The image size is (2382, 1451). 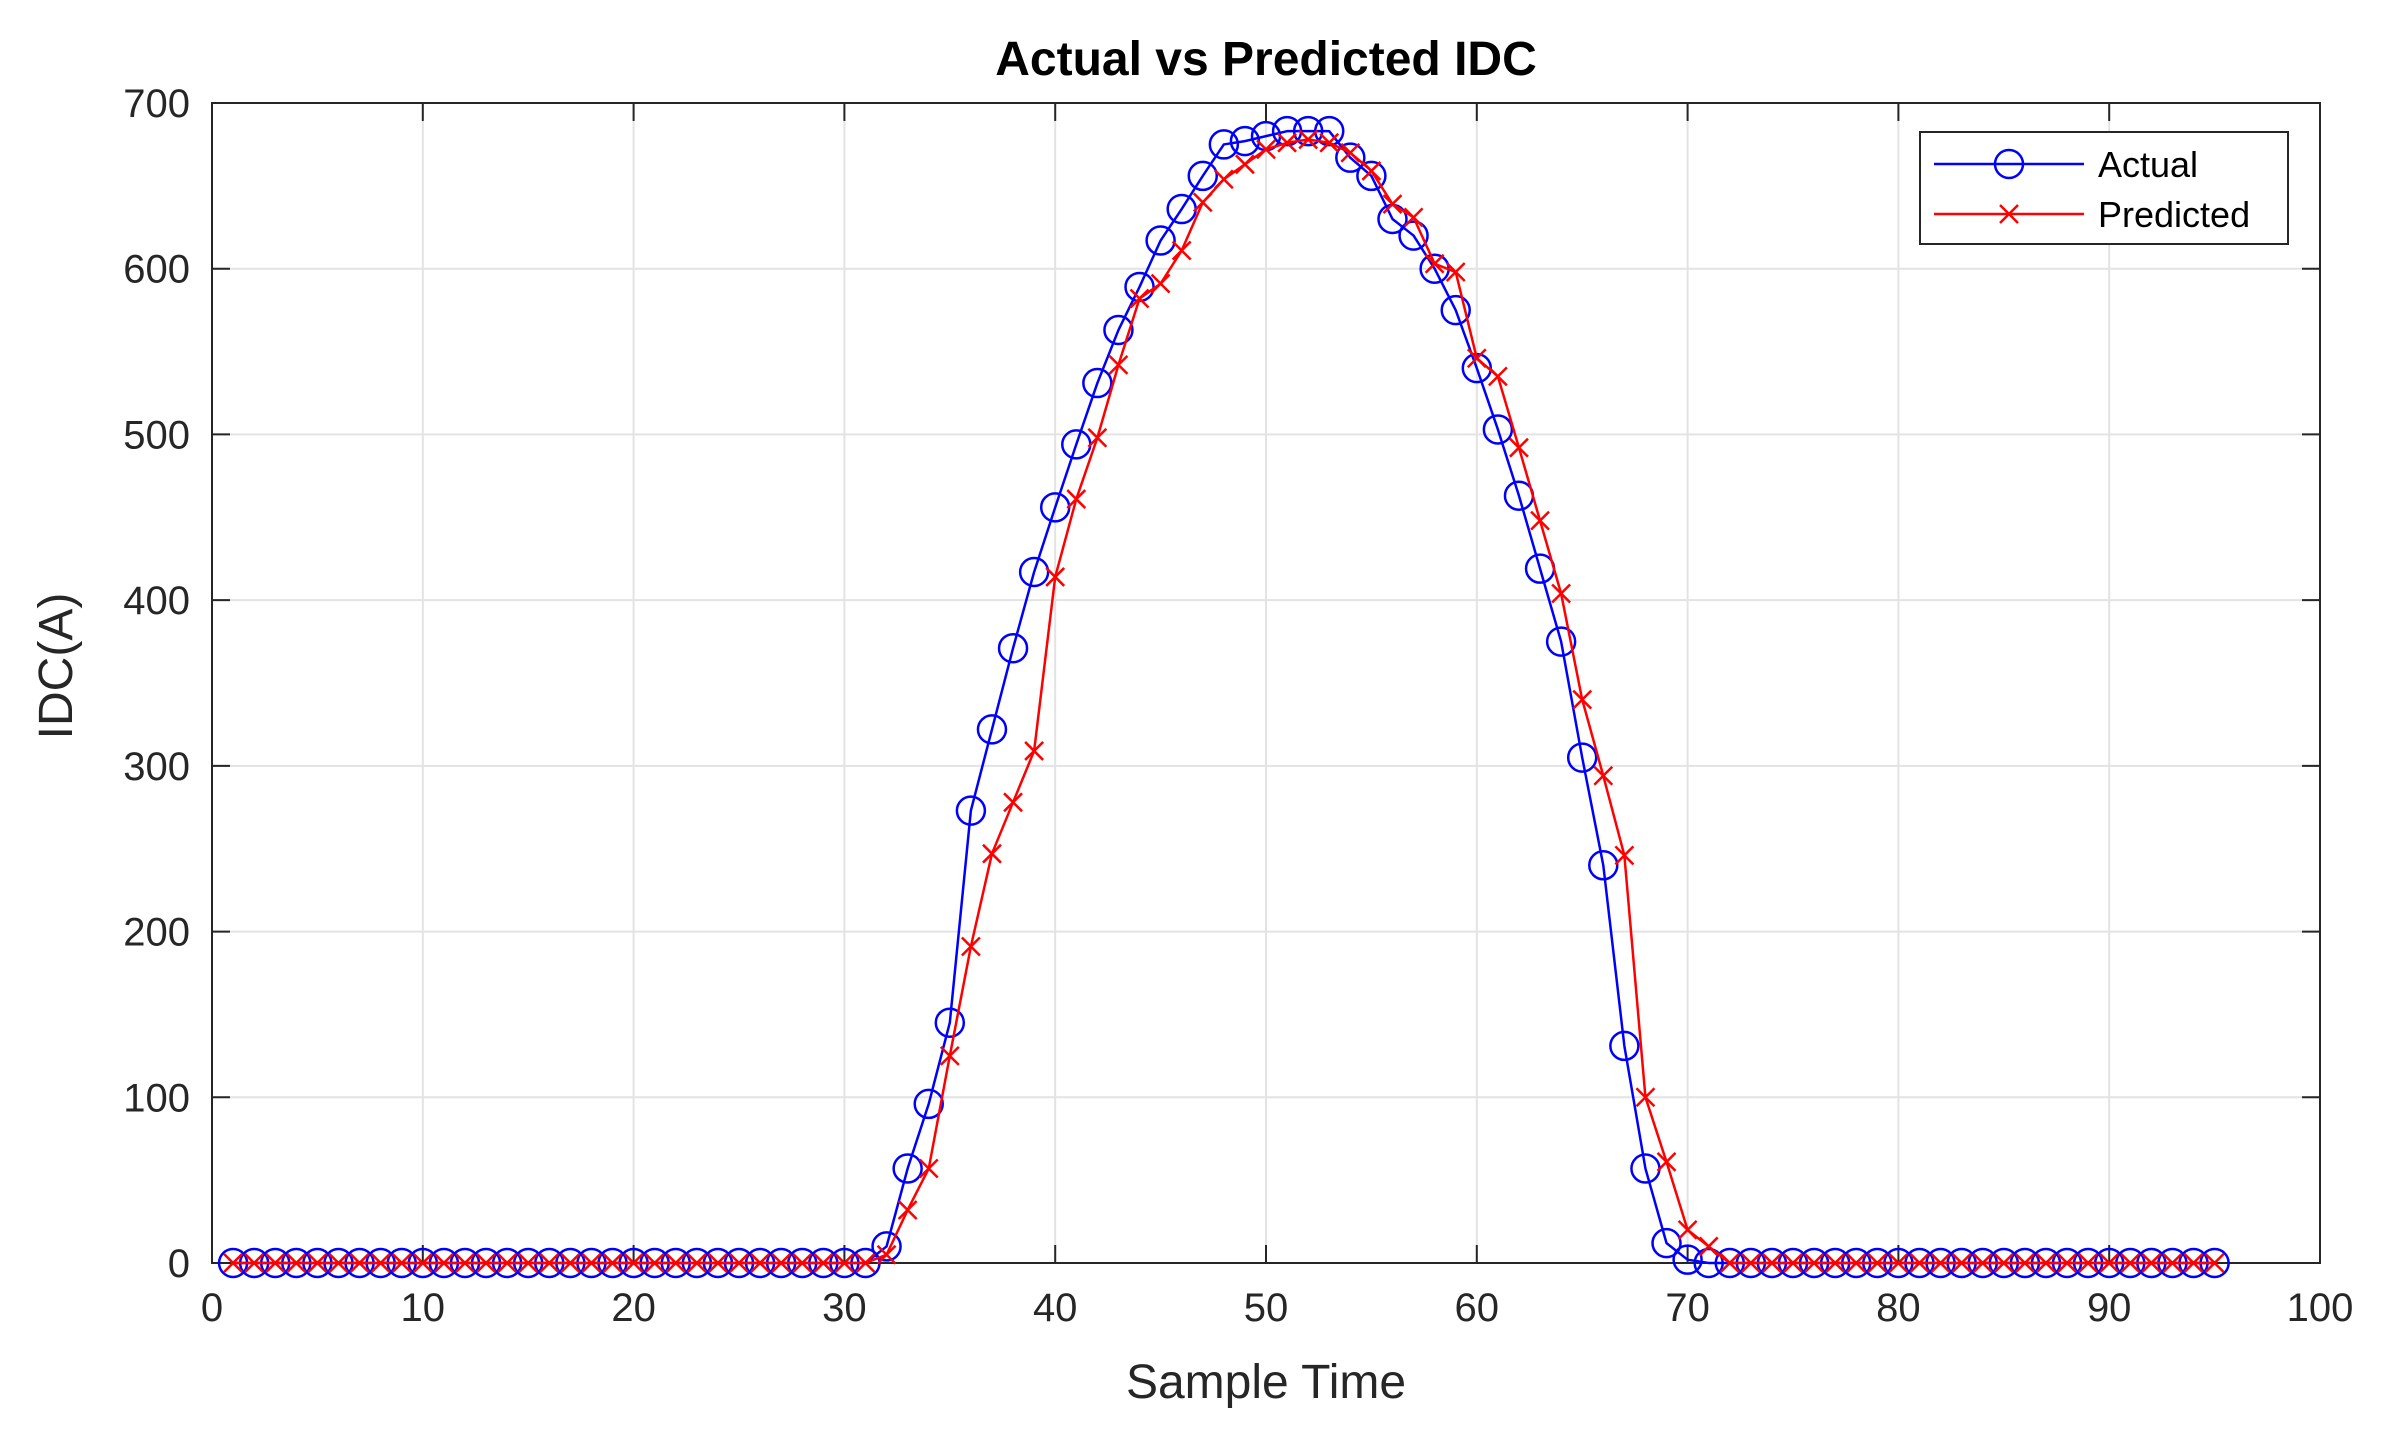 What do you see at coordinates (2320, 1308) in the screenshot?
I see `x-tick-label: 100` at bounding box center [2320, 1308].